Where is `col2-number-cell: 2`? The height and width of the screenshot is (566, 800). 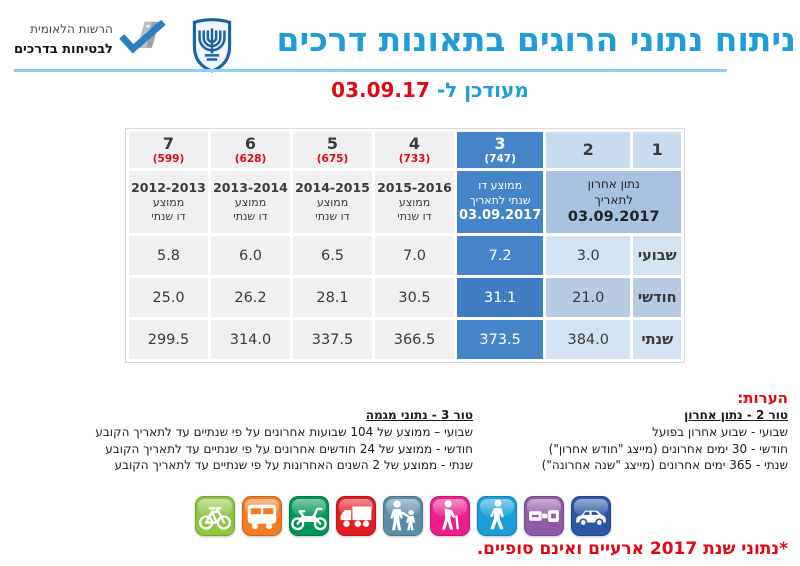
col2-number-cell: 2 is located at coordinates (588, 150).